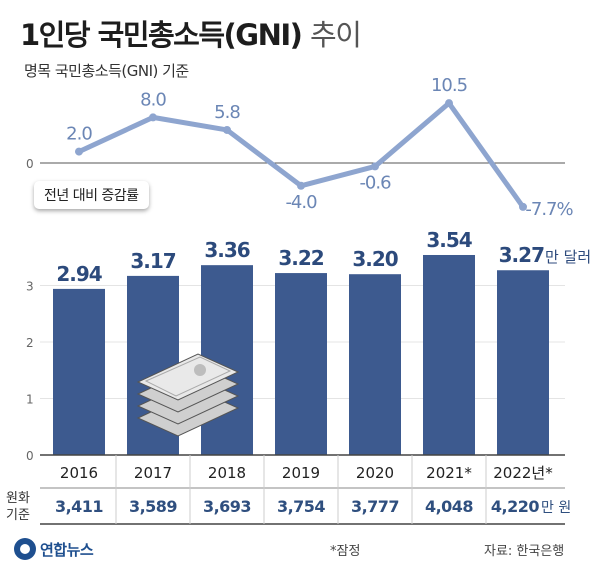  Describe the element at coordinates (227, 473) in the screenshot. I see `x-tick-label: 2018` at that location.